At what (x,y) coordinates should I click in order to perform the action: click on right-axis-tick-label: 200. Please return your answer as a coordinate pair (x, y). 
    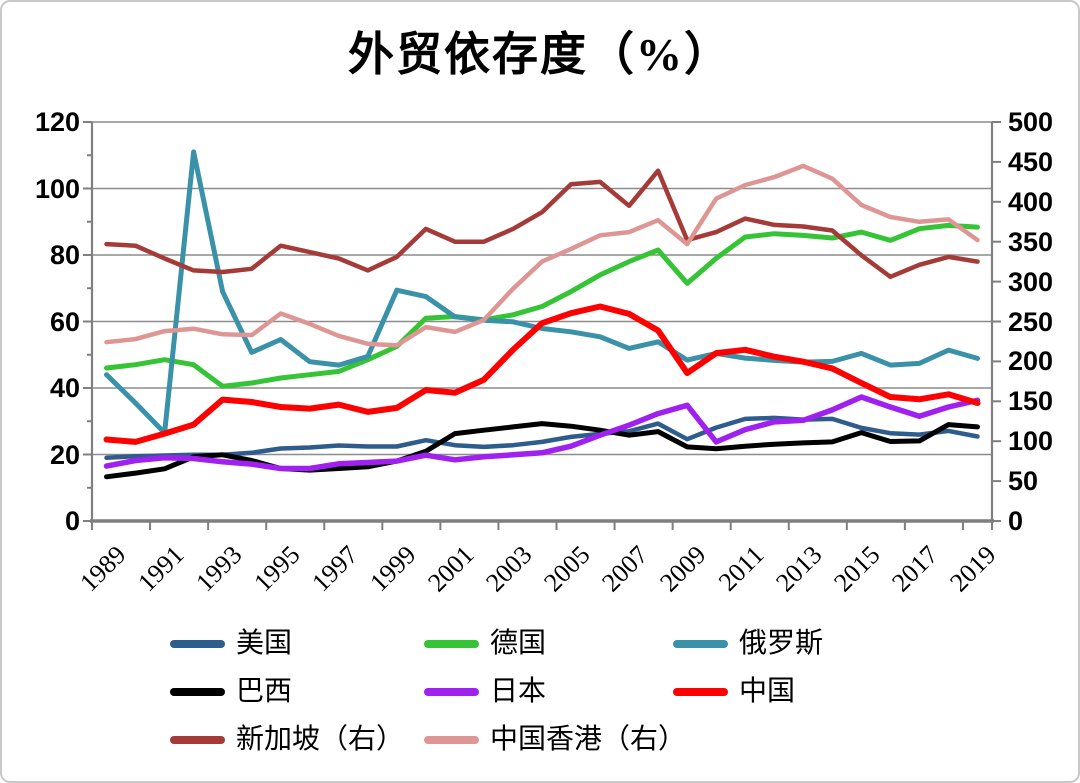
    Looking at the image, I should click on (1031, 361).